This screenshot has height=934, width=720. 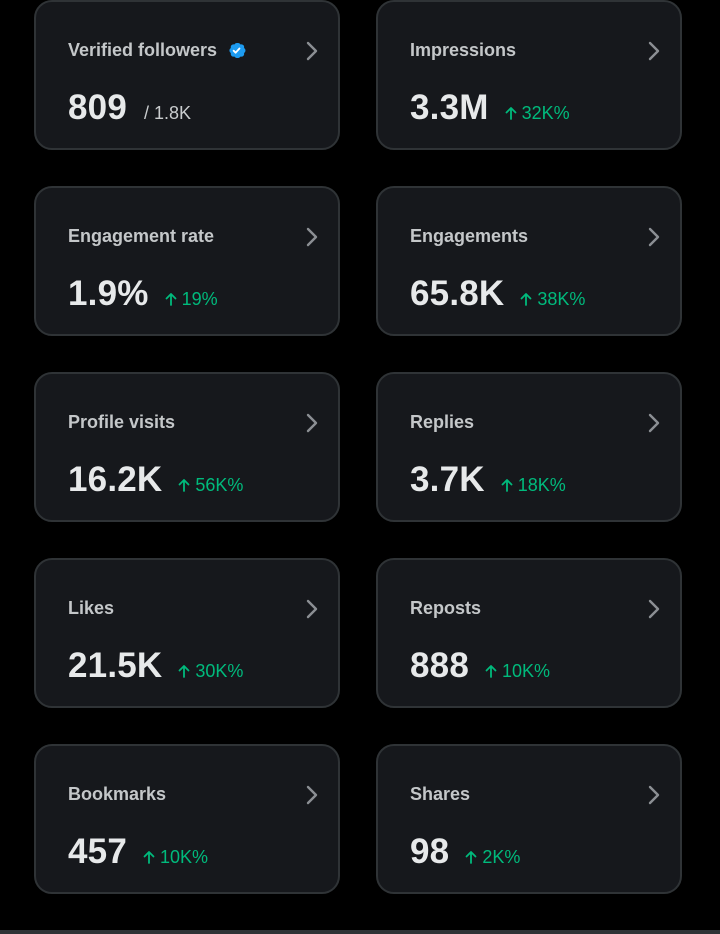 I want to click on card-title: Verified followers, so click(x=143, y=50).